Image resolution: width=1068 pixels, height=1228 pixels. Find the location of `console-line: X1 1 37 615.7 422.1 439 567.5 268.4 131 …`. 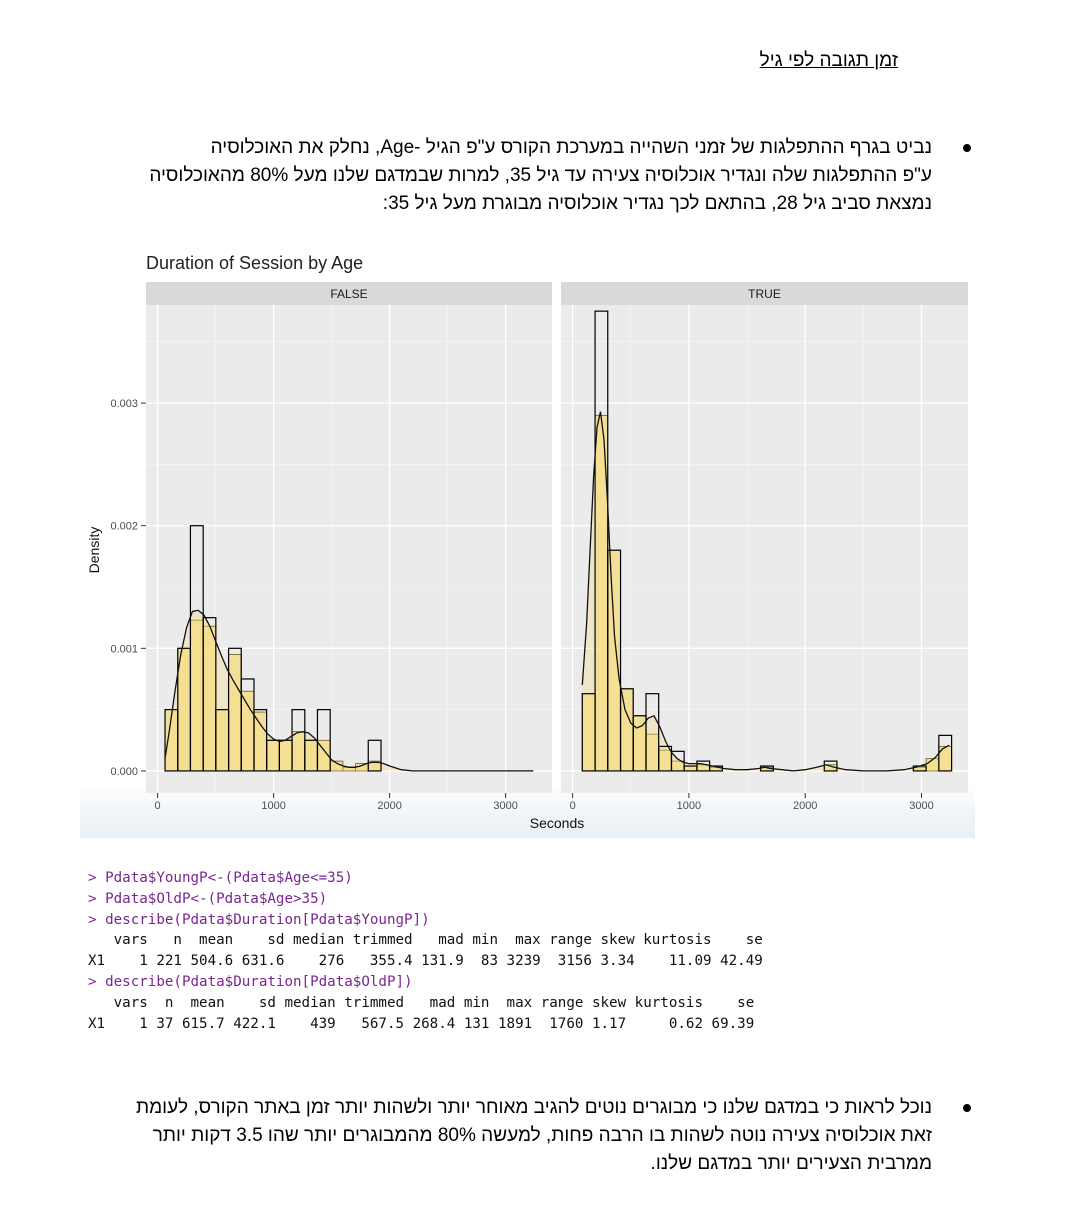

console-line: X1 1 37 615.7 422.1 439 567.5 268.4 131 … is located at coordinates (421, 1023).